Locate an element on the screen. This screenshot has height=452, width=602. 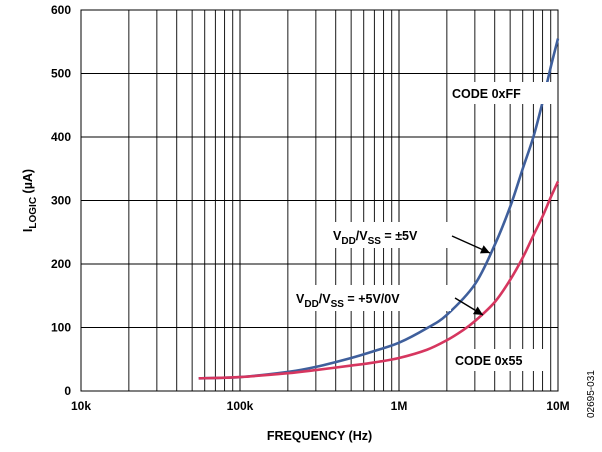
annotation-vdd-5v: VDD/VSS = ±5V is located at coordinates (375, 238).